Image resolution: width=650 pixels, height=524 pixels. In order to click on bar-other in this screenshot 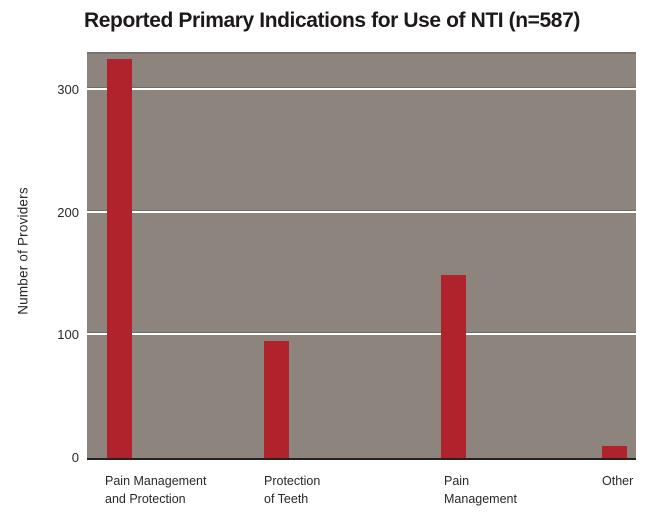, I will do `click(614, 451)`.